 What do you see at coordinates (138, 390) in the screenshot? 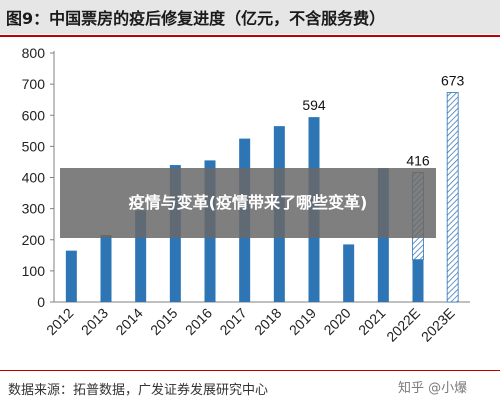
I see `source-note: 数据来源：拓普数据，广发证券发展研究中心` at bounding box center [138, 390].